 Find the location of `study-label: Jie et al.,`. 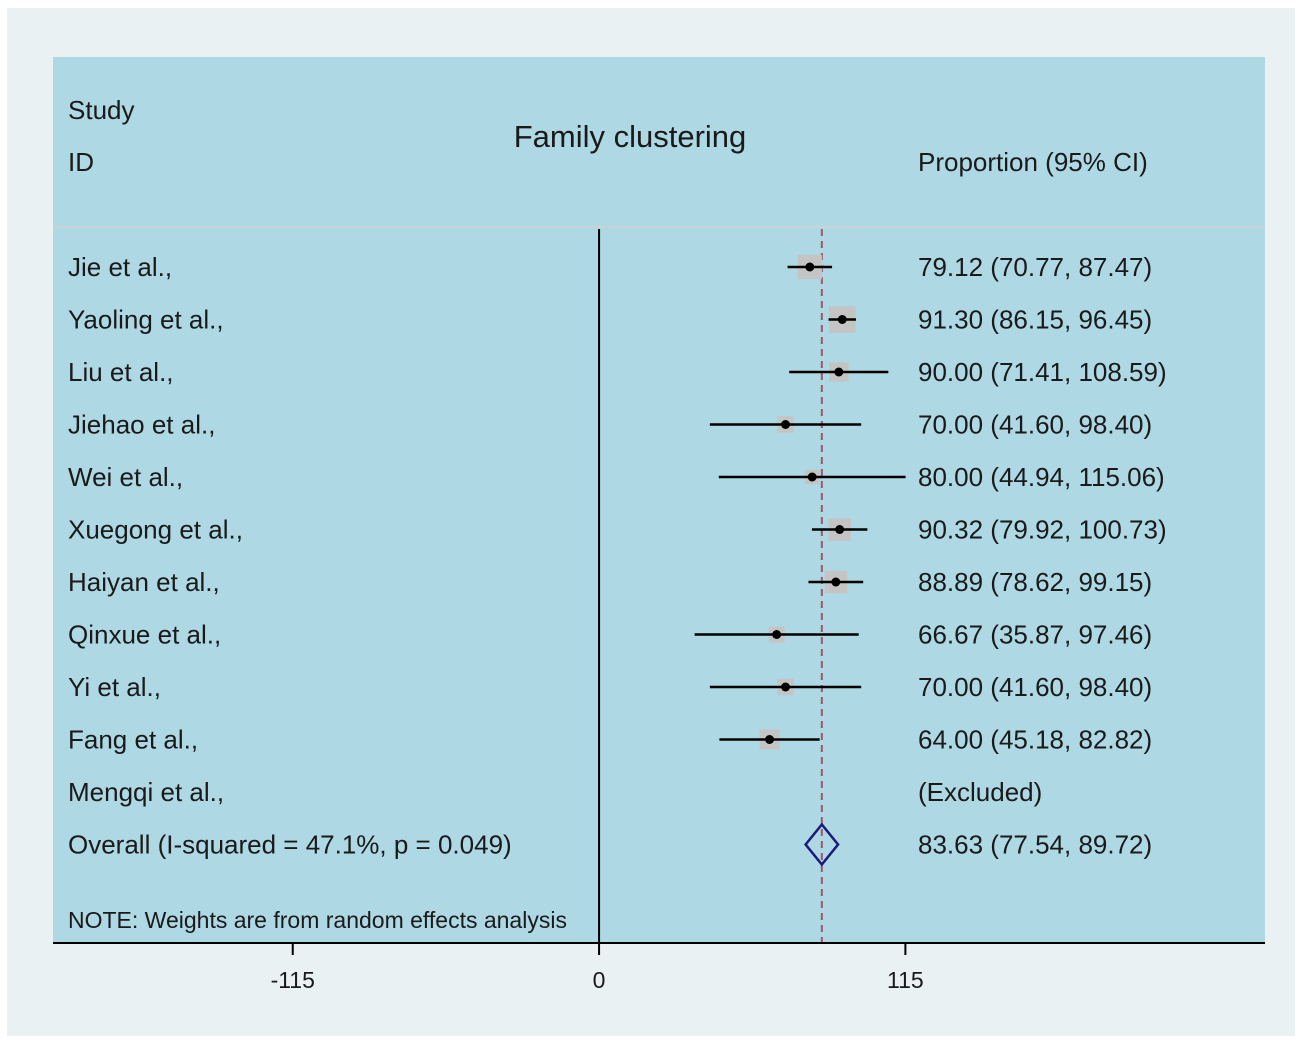

study-label: Jie et al., is located at coordinates (120, 267).